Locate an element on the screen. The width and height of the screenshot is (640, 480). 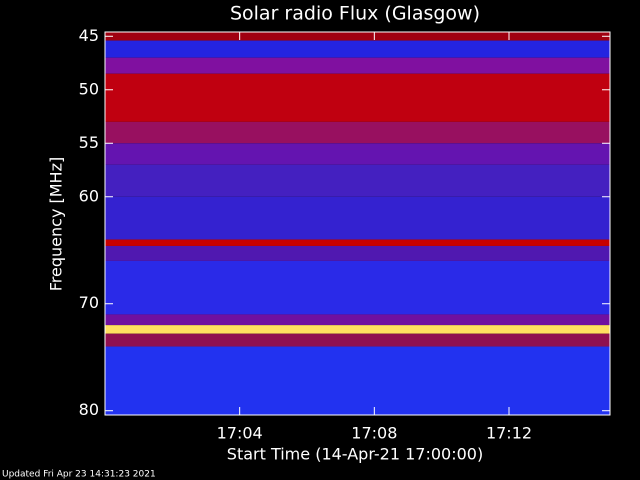
y-axis-label: Frequency [MHz] is located at coordinates (56, 224).